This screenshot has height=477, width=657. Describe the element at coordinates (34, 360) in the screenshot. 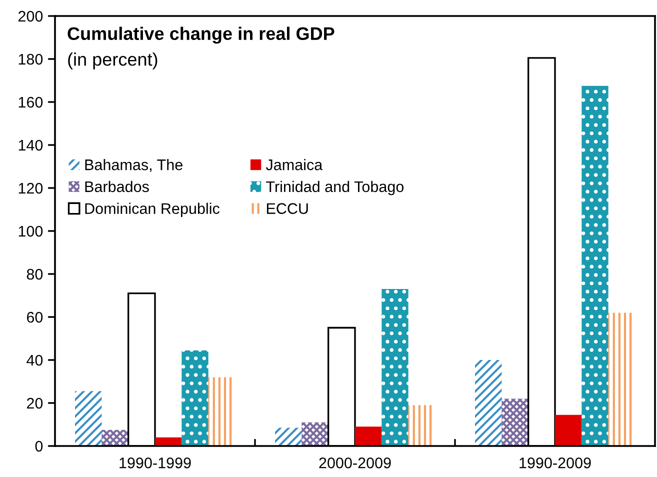

I see `y-tick-label: 40` at that location.